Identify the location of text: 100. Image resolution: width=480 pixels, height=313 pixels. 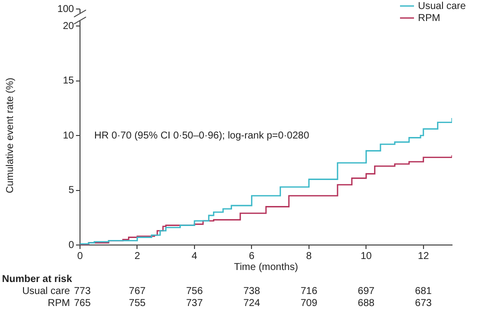
(65, 9).